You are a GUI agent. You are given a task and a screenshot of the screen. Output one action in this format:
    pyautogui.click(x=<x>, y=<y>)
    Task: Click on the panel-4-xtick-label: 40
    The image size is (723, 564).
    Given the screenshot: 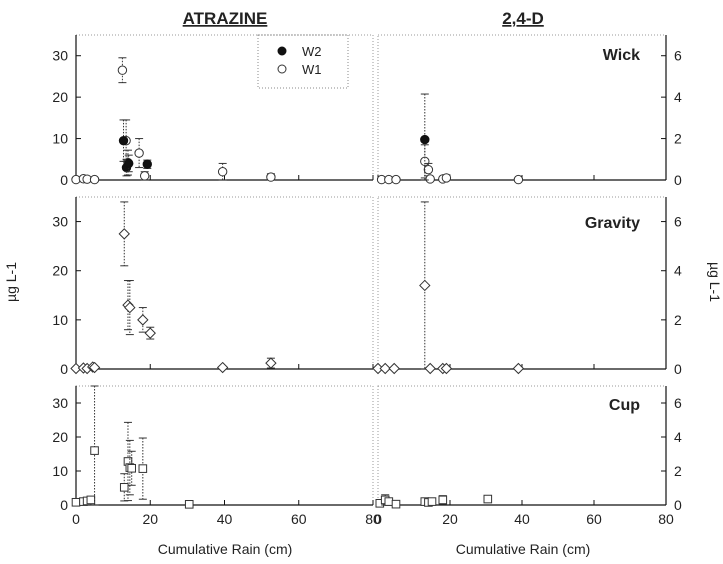 What is the action you would take?
    pyautogui.click(x=225, y=519)
    